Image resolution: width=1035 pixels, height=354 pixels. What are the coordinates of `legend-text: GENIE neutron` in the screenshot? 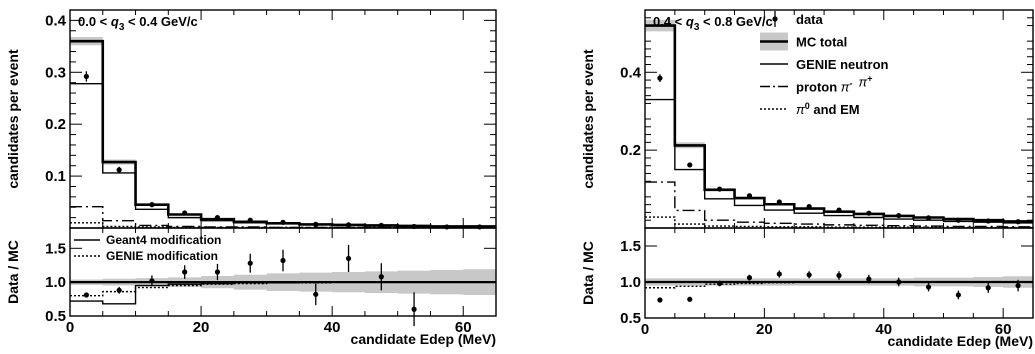 It's located at (842, 64).